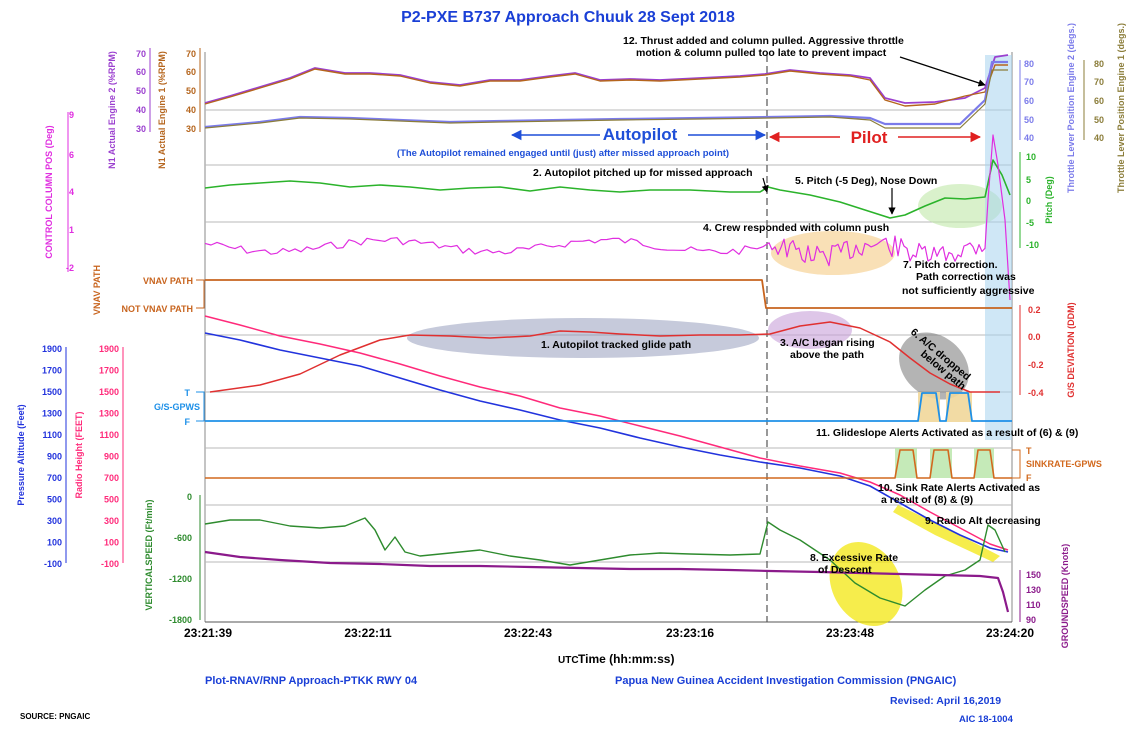 The height and width of the screenshot is (729, 1137). Describe the element at coordinates (1029, 82) in the screenshot. I see `tl-eng2-tick: 70` at that location.